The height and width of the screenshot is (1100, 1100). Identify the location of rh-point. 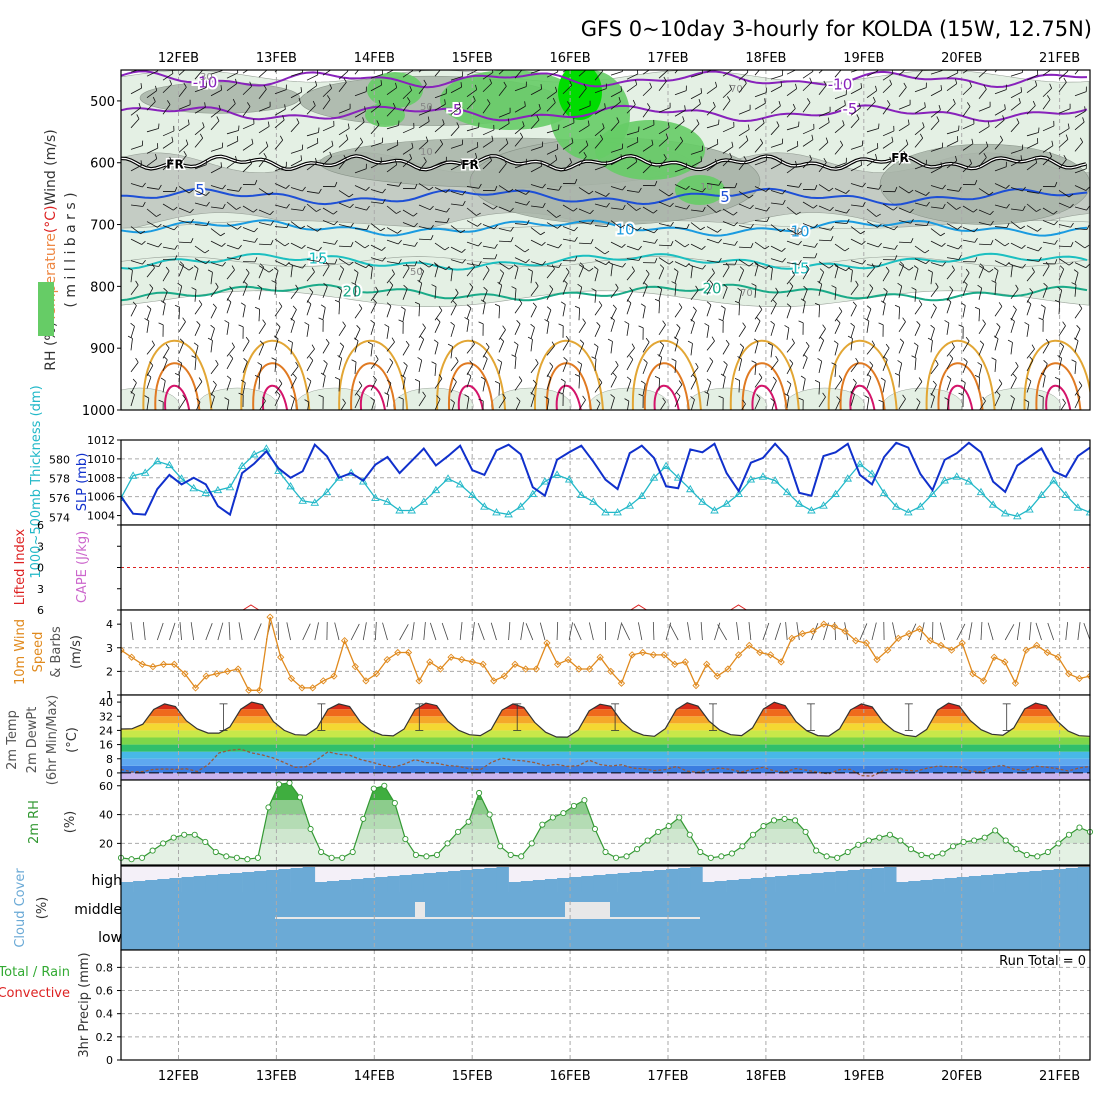
(573, 805).